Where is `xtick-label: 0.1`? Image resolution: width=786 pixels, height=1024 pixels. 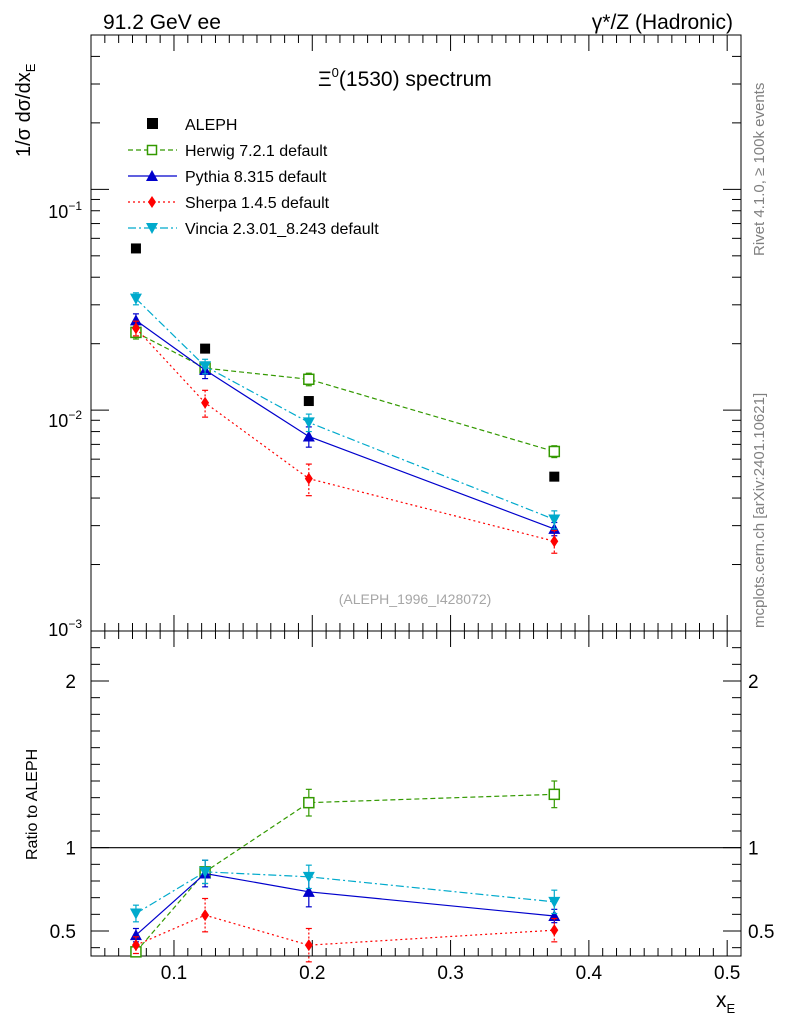 xtick-label: 0.1 is located at coordinates (174, 973).